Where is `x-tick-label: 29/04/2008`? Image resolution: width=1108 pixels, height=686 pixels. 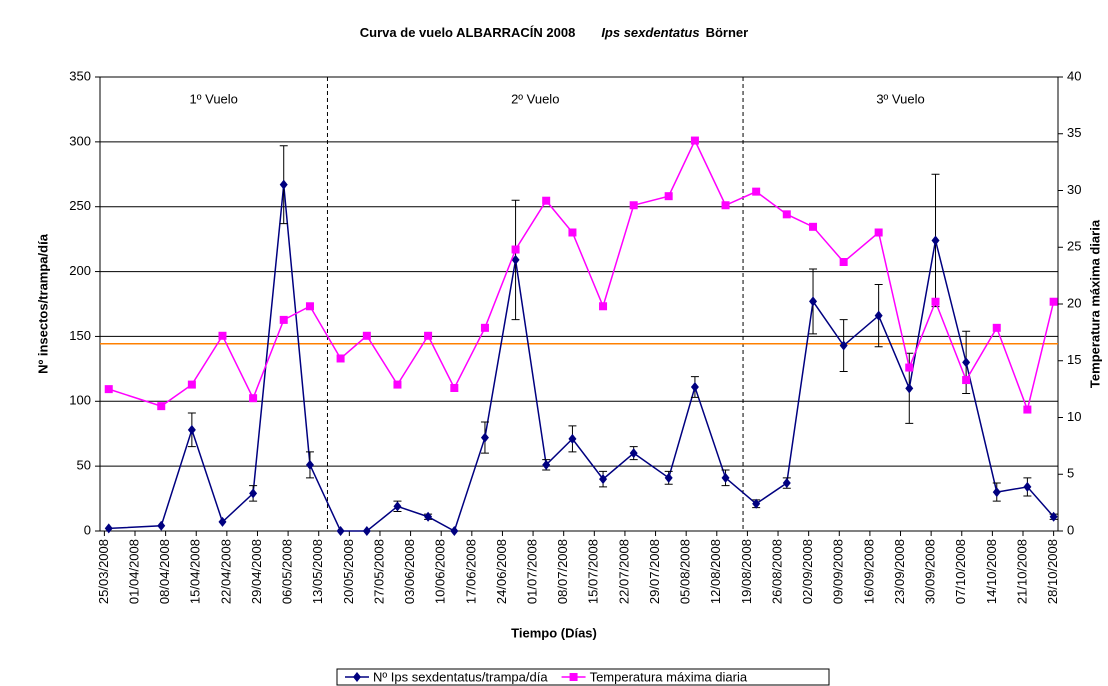 x-tick-label: 29/04/2008 is located at coordinates (256, 571).